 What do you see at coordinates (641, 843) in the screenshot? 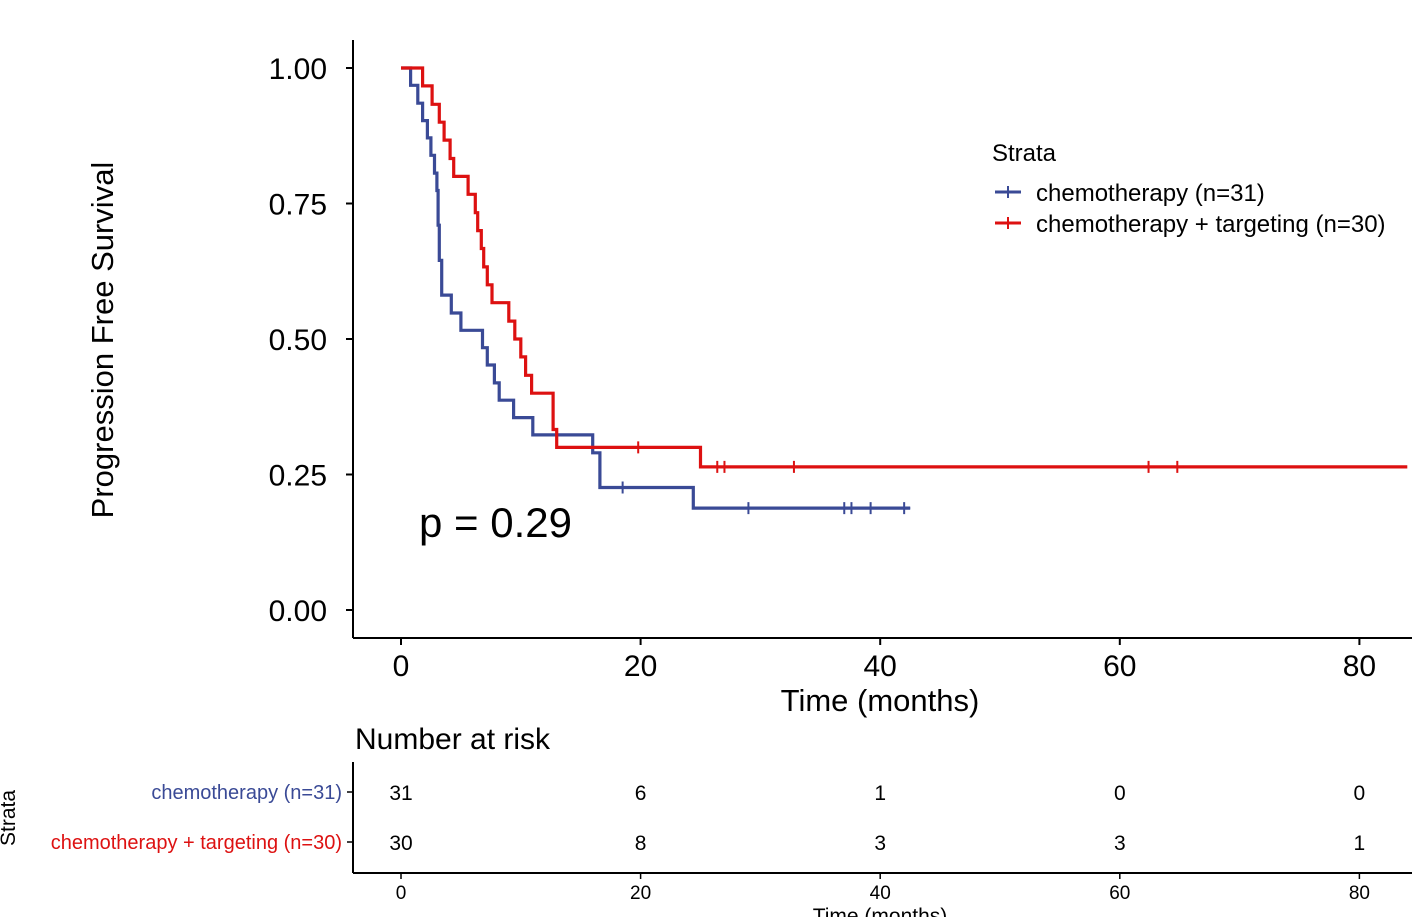
I see `risk-count: 8` at bounding box center [641, 843].